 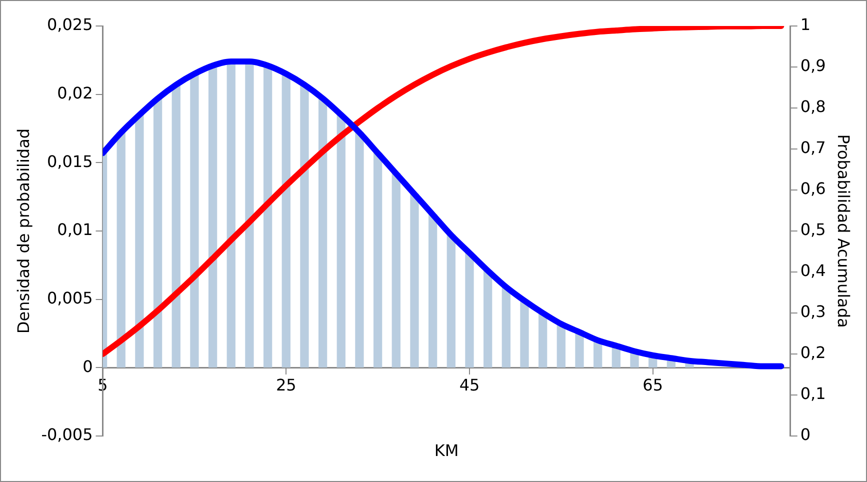 What do you see at coordinates (23, 231) in the screenshot?
I see `y-axis-title: Densidad de probabilidad` at bounding box center [23, 231].